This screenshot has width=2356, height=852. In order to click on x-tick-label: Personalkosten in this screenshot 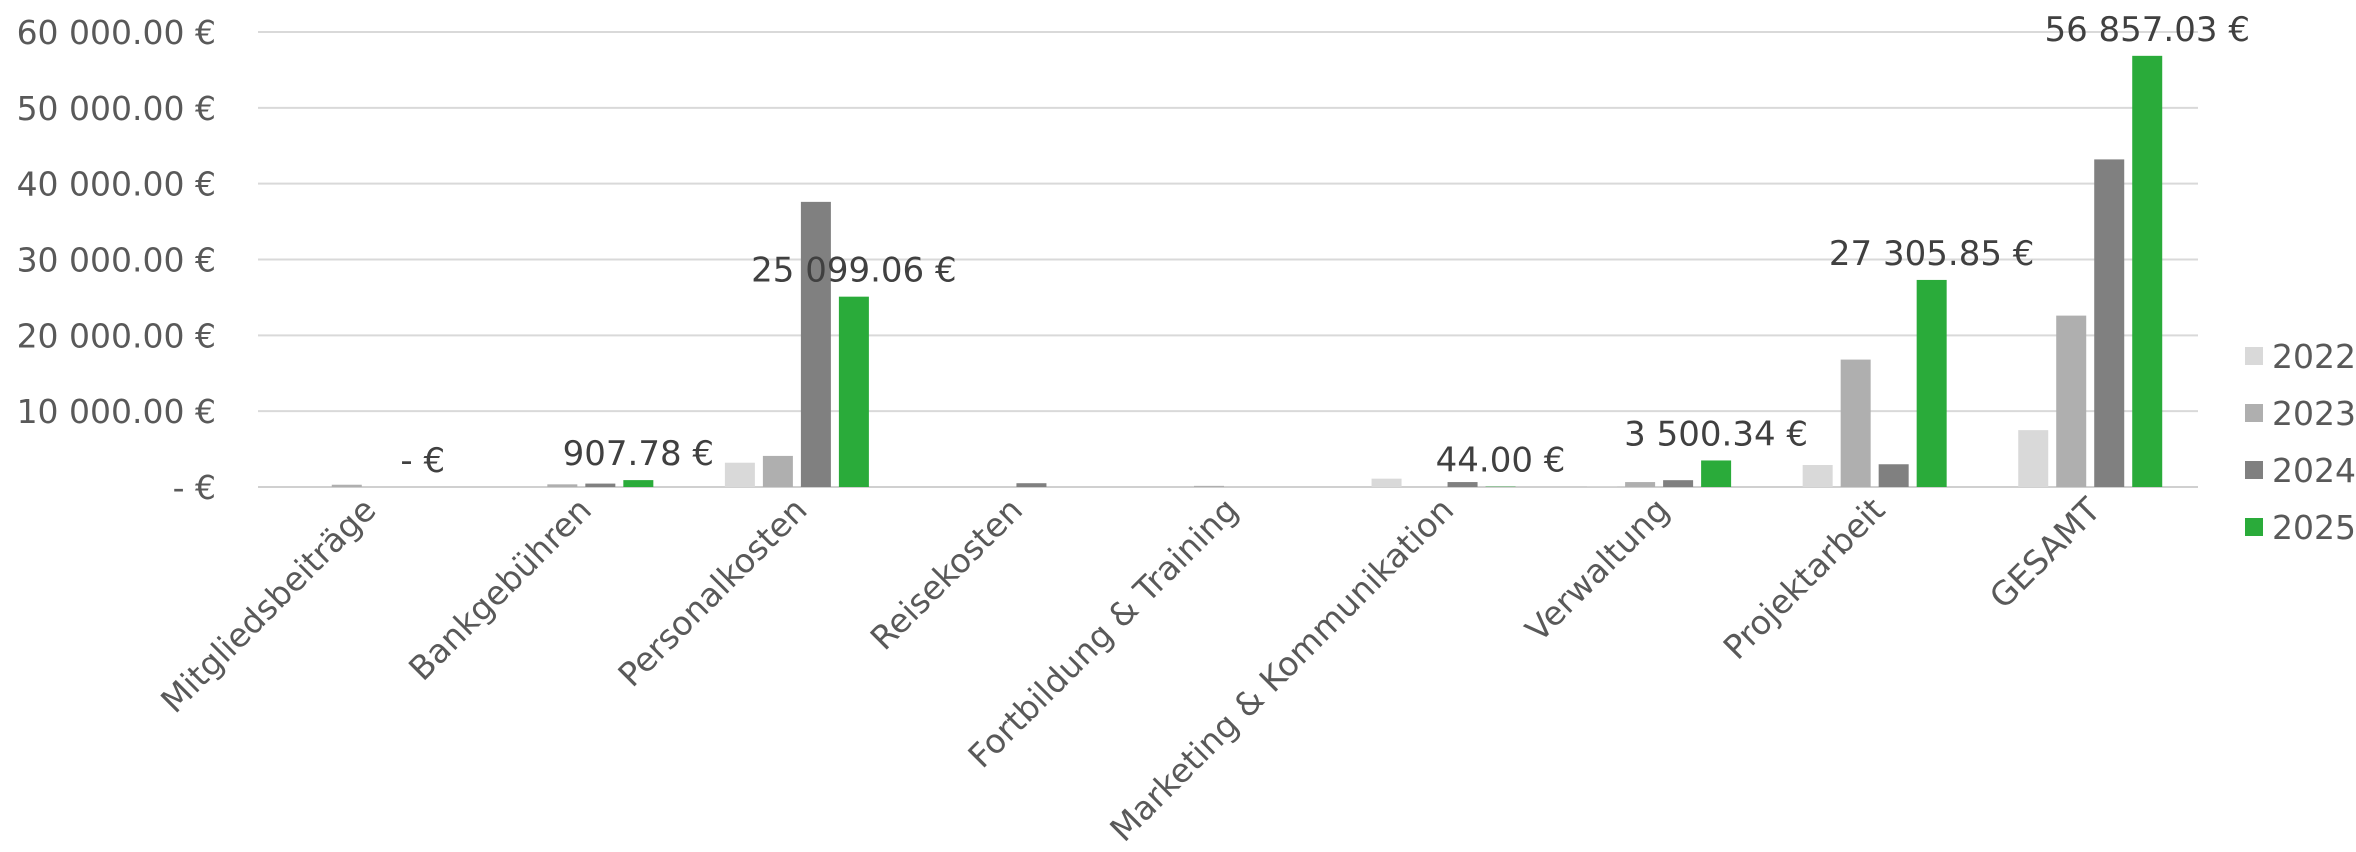, I will do `click(712, 592)`.